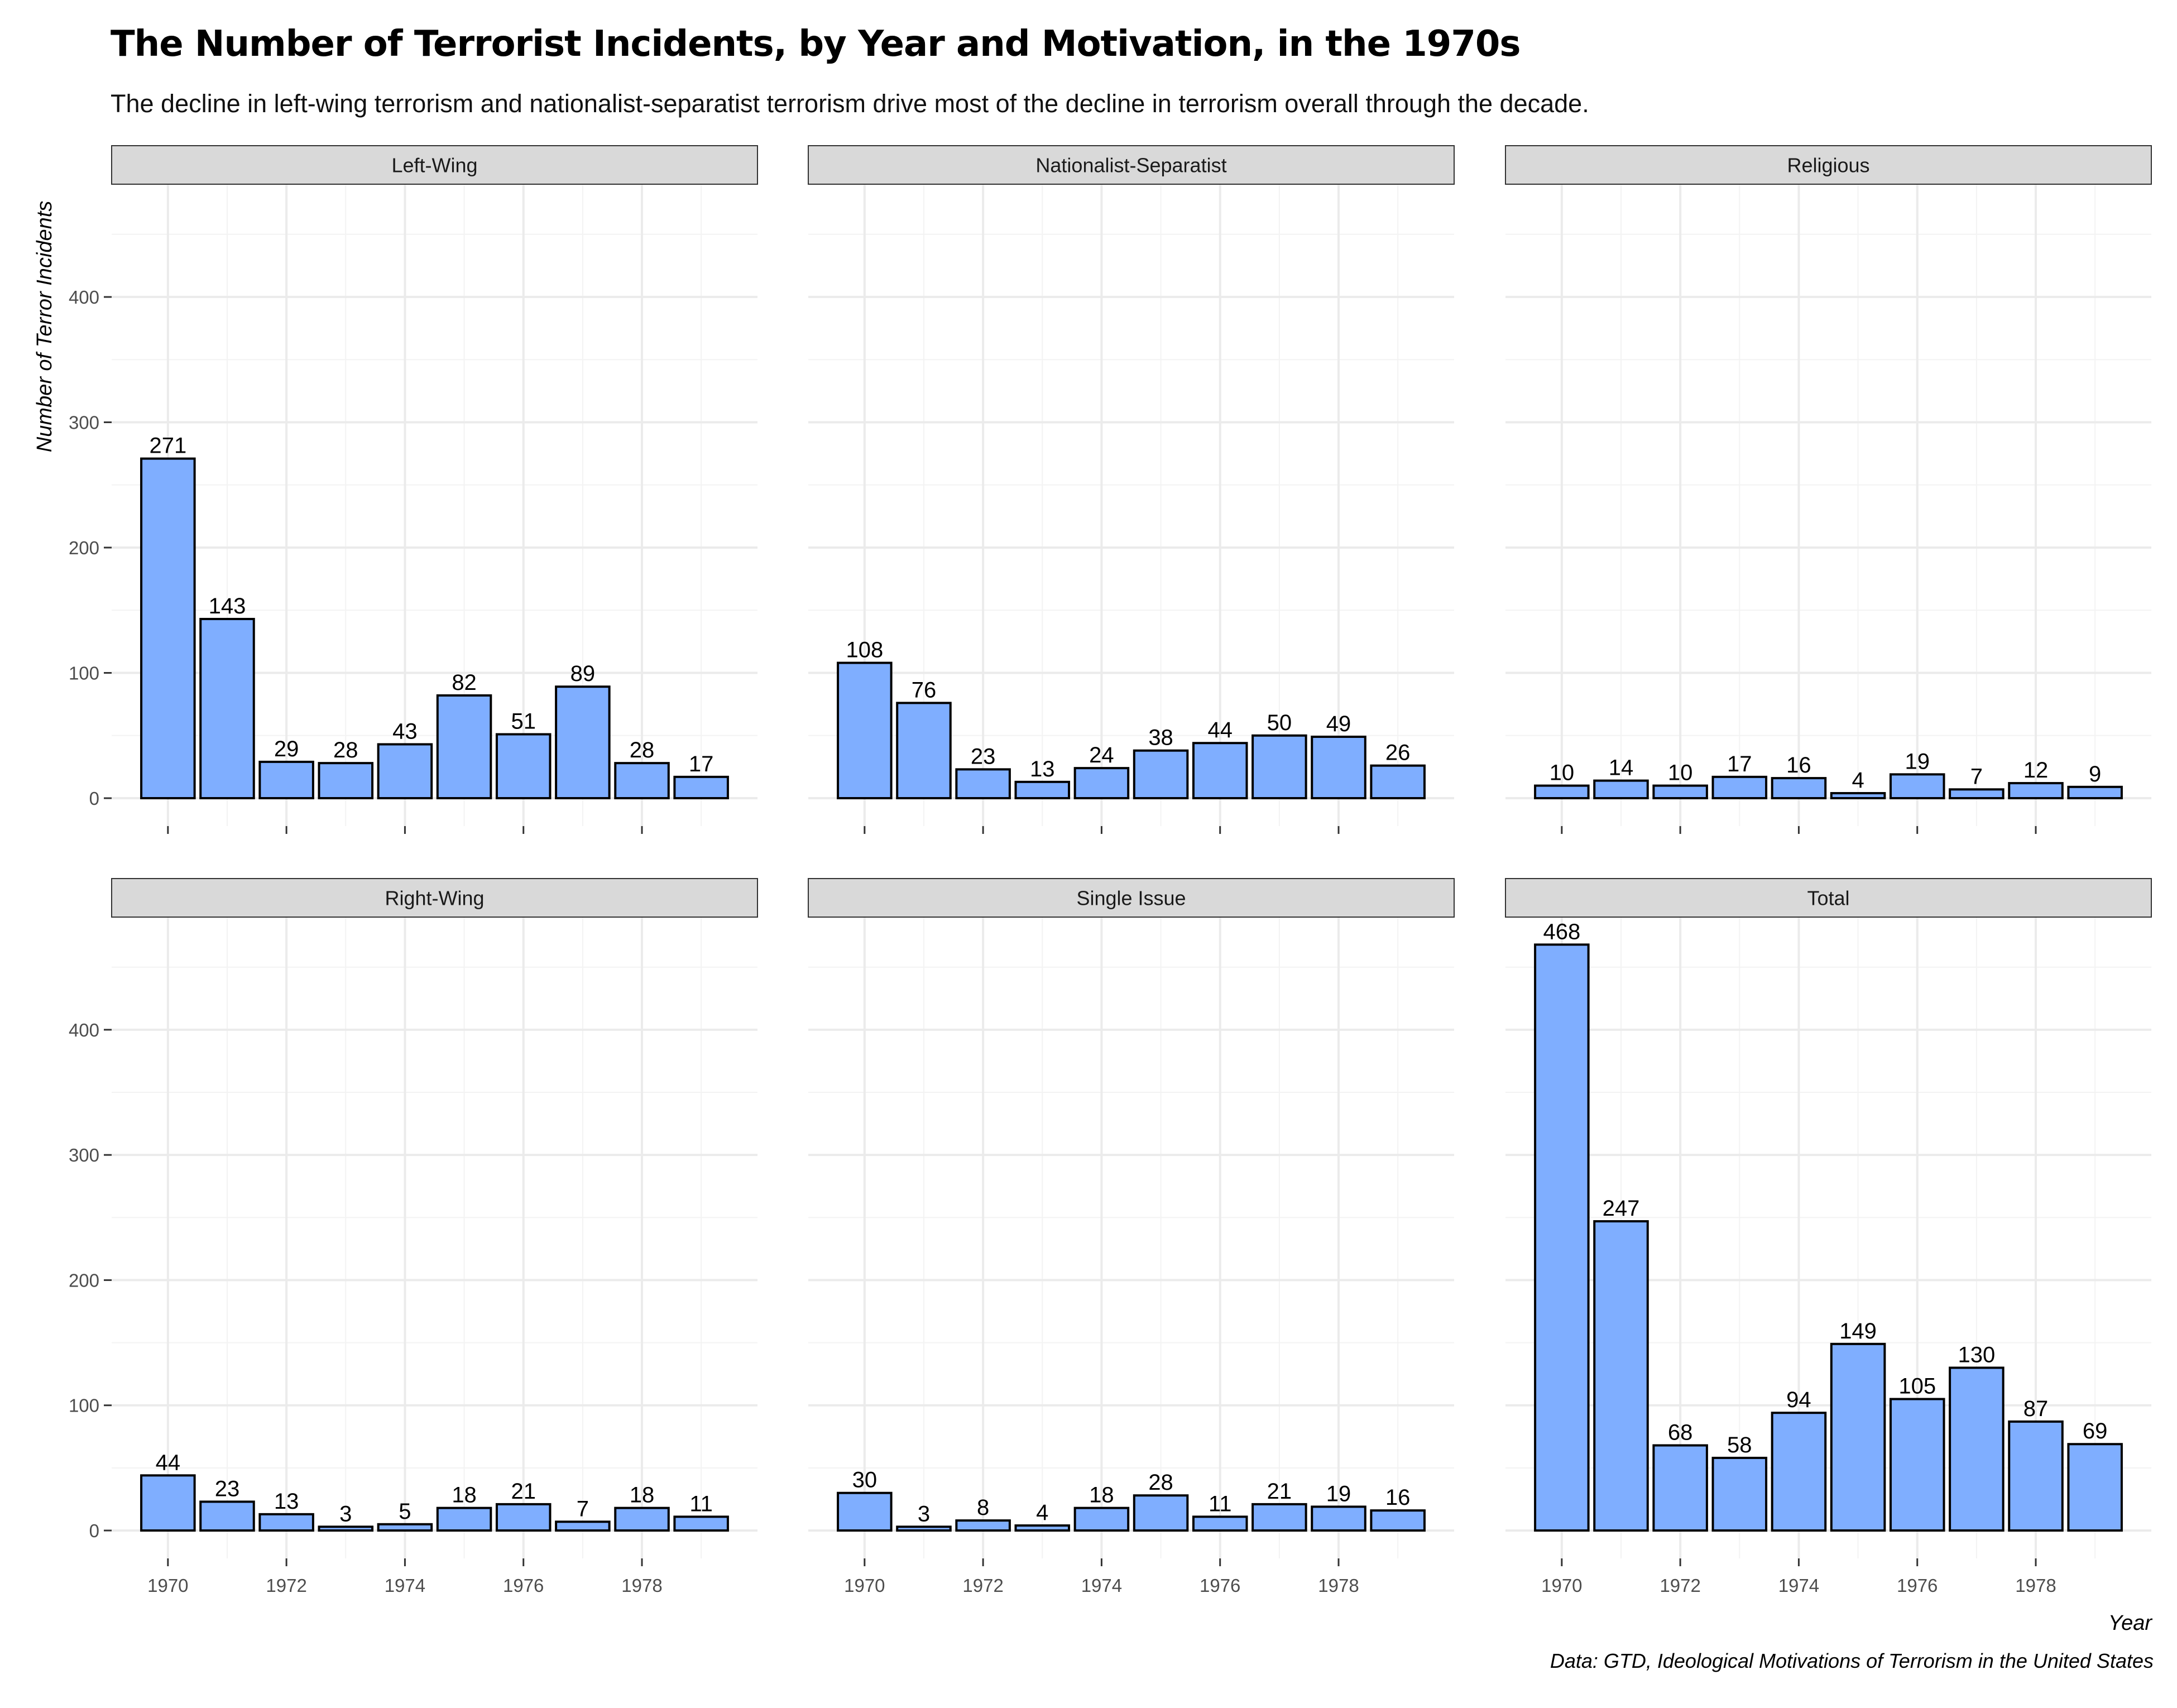 The image size is (2177, 1708). I want to click on bar-value-label: 271, so click(167, 446).